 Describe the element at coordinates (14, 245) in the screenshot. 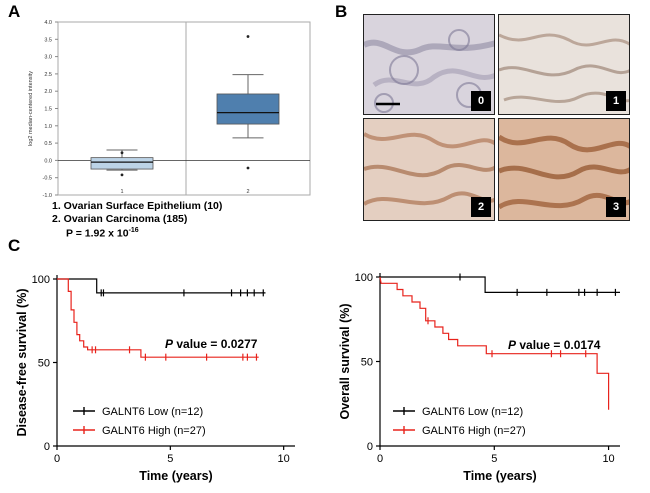

I see `panel-c-label: C` at that location.